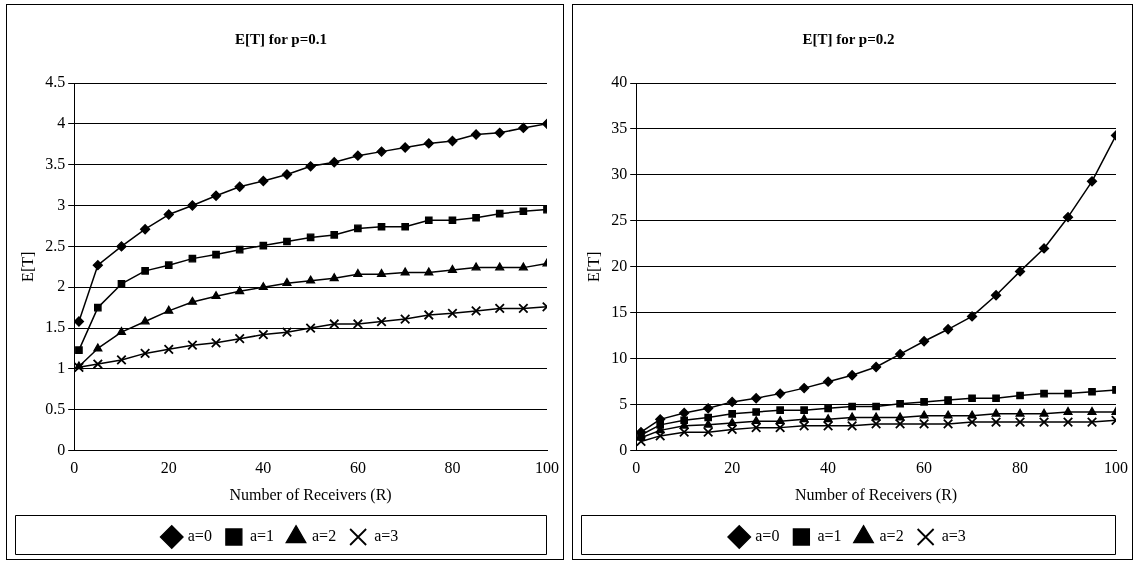  What do you see at coordinates (61, 286) in the screenshot?
I see `y-tick-label: 2` at bounding box center [61, 286].